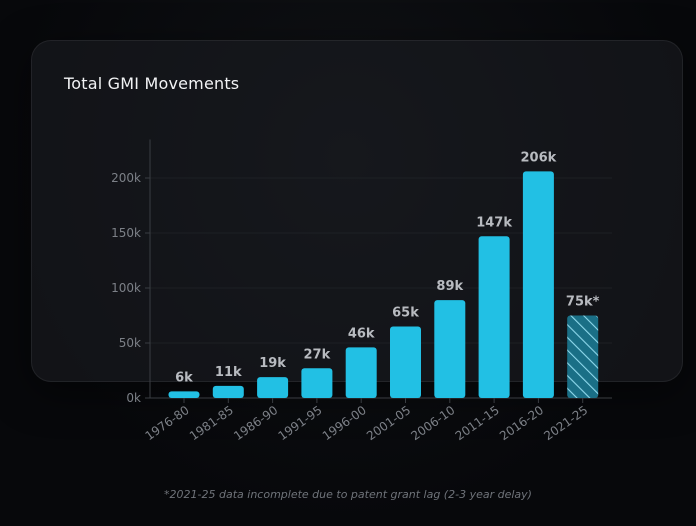 The height and width of the screenshot is (526, 696). What do you see at coordinates (405, 313) in the screenshot?
I see `data-label: 65k` at bounding box center [405, 313].